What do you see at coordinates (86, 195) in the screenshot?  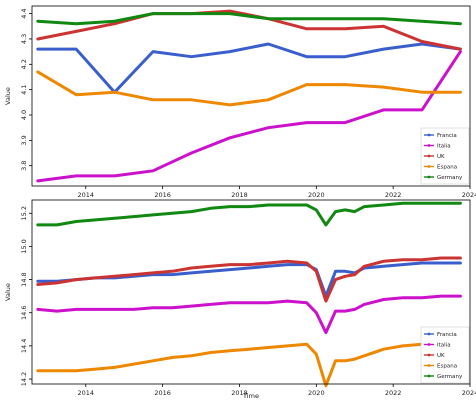 I see `panel-1-x-tick-label: 2014` at bounding box center [86, 195].